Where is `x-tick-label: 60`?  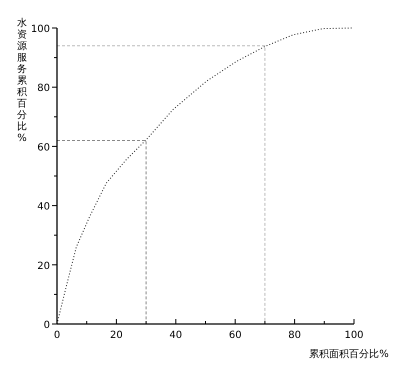 x-tick-label: 60 is located at coordinates (235, 335).